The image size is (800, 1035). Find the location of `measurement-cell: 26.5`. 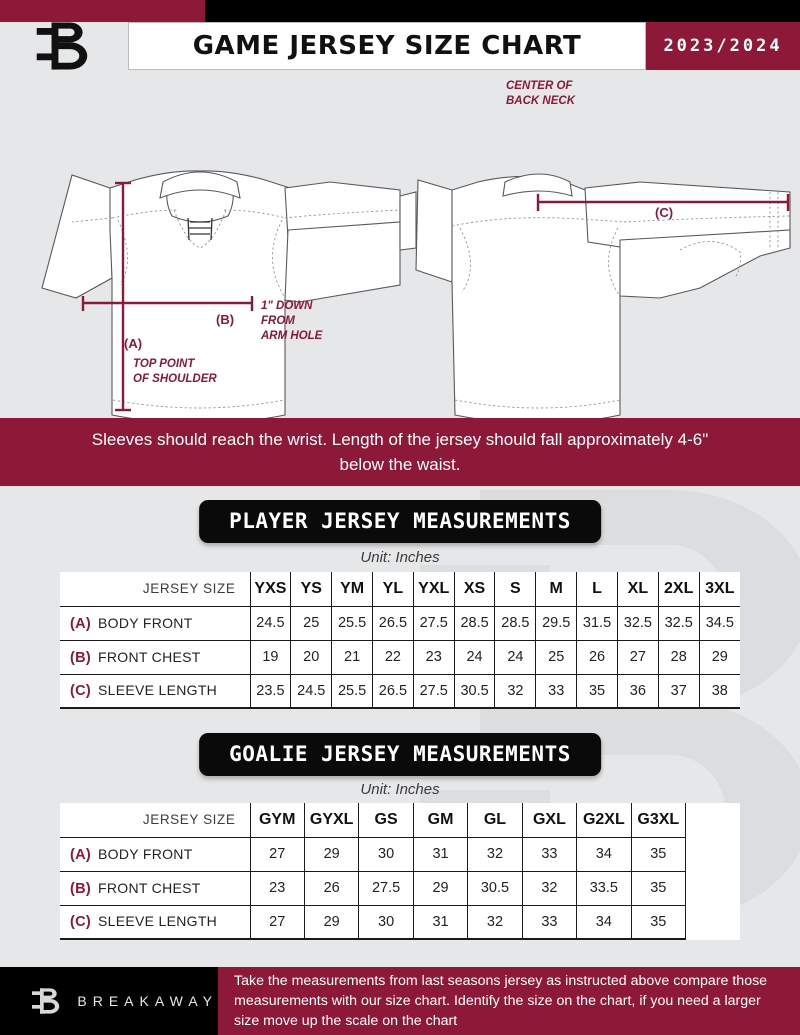

measurement-cell: 26.5 is located at coordinates (392, 691).